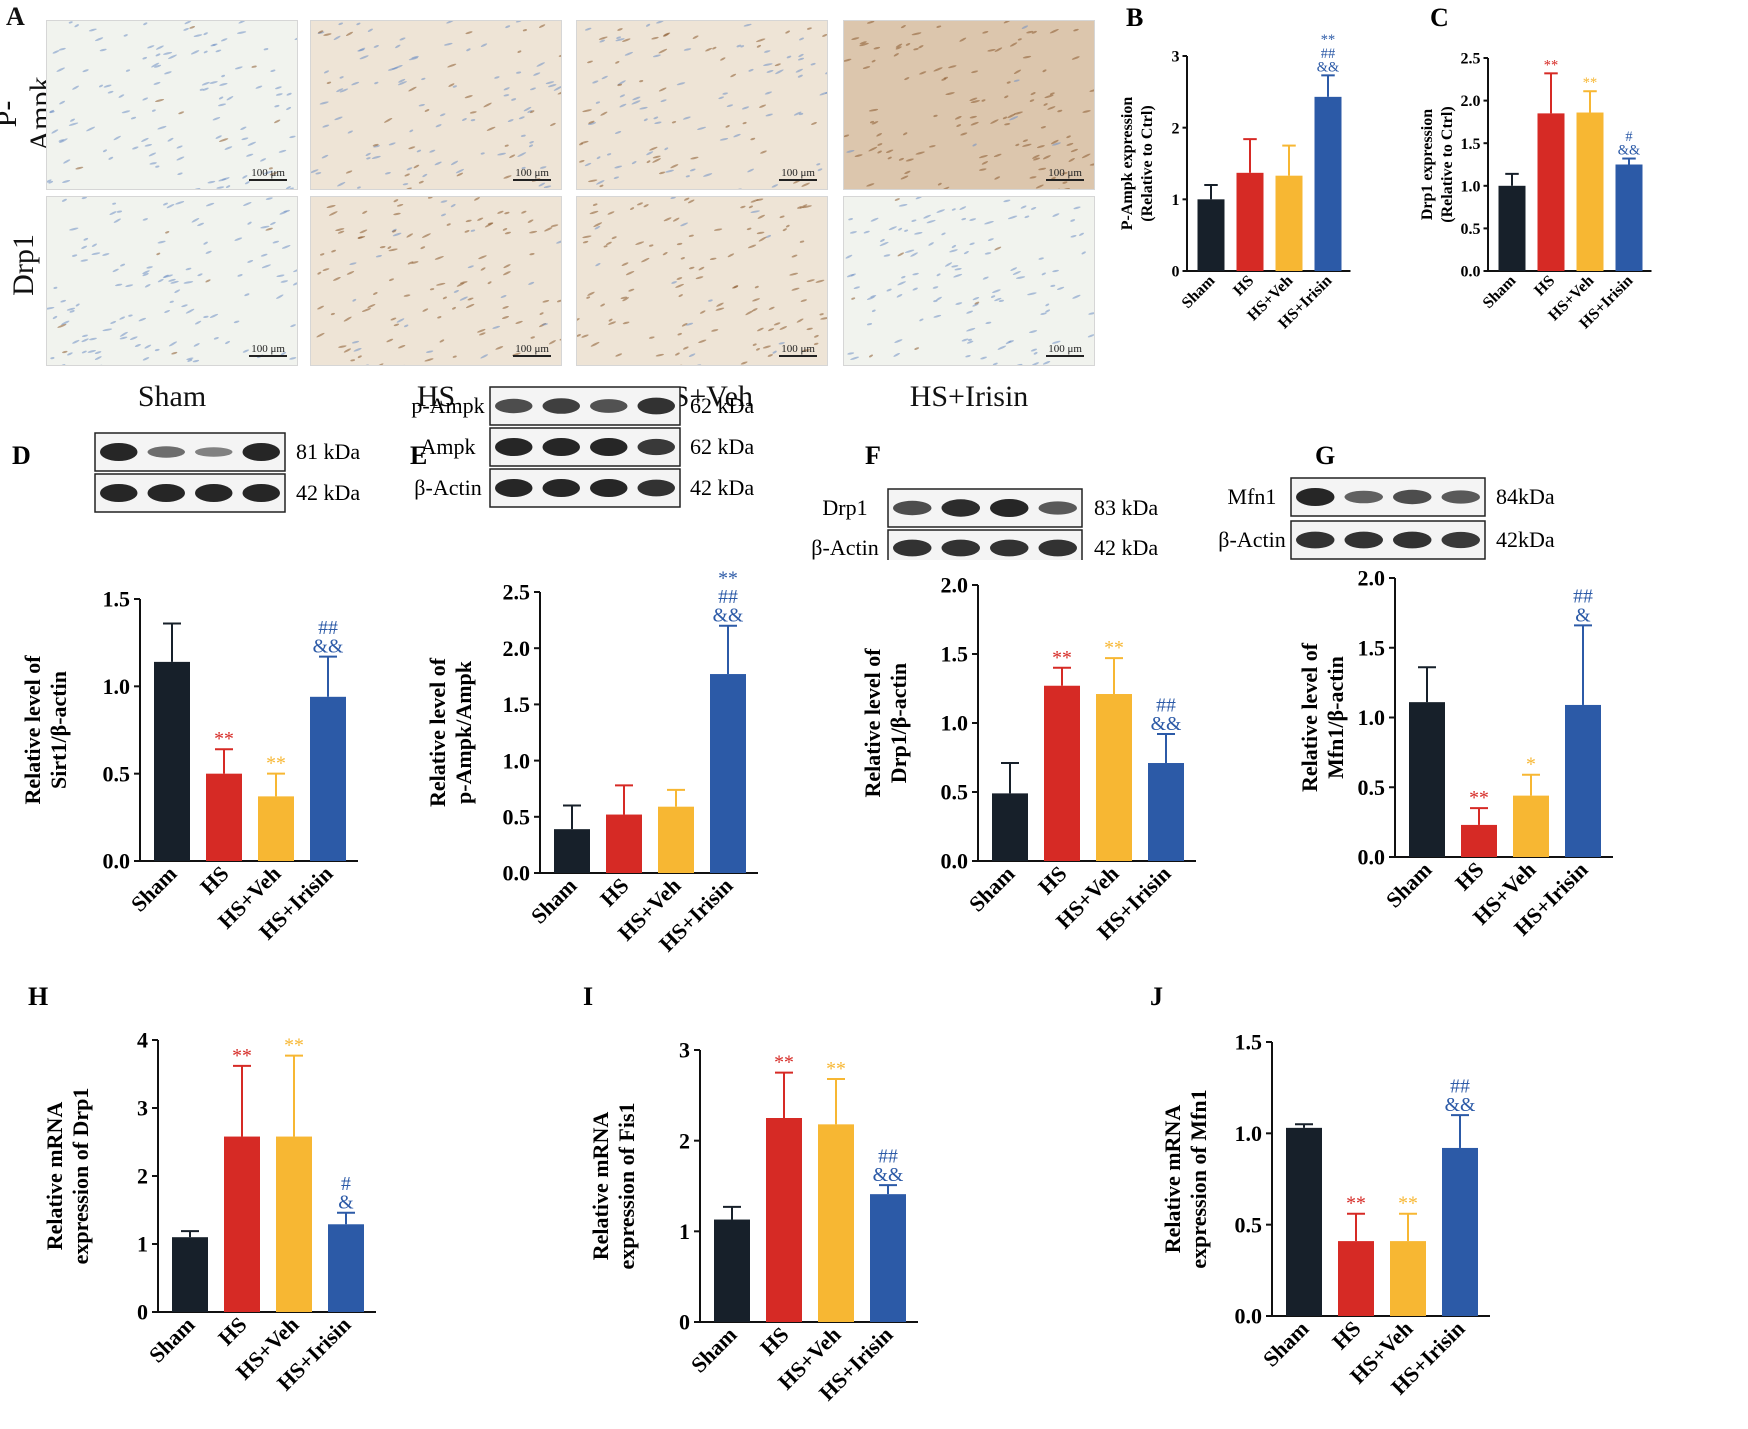  I want to click on blot-kda-label: 42kDa, so click(1525, 539).